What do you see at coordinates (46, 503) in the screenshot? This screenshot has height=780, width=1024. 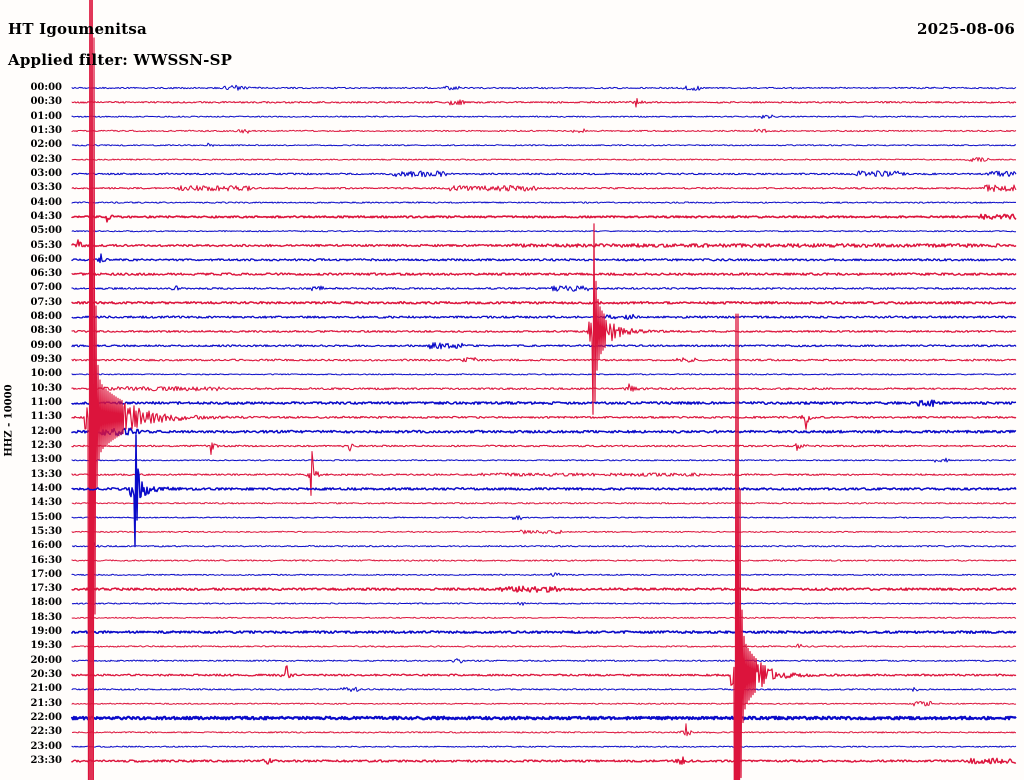 I see `time-label-14:30: 14:30` at bounding box center [46, 503].